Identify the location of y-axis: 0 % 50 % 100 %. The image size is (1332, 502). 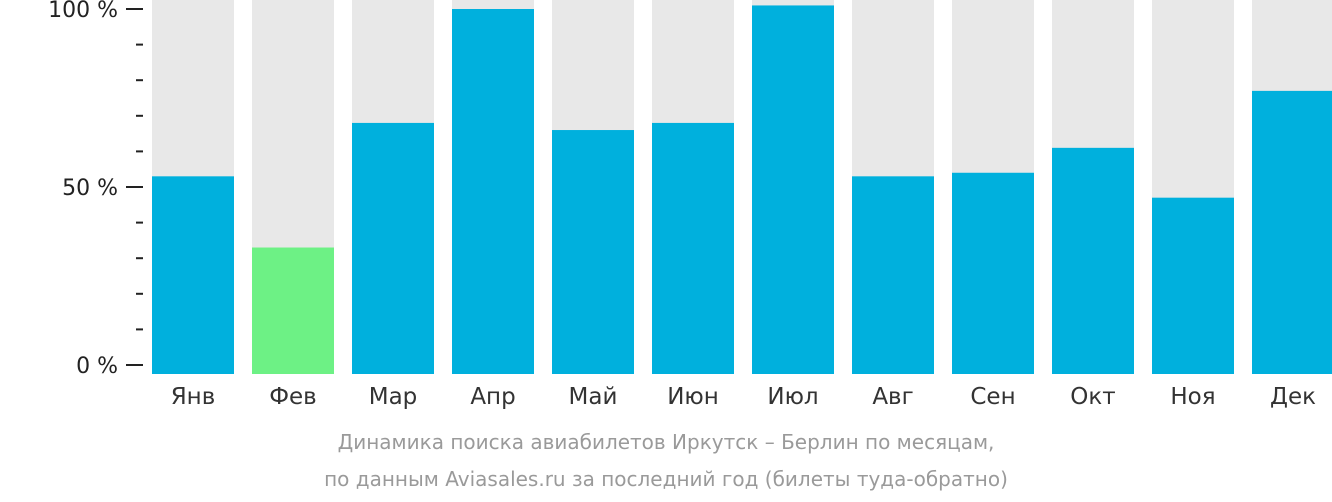
(95, 189).